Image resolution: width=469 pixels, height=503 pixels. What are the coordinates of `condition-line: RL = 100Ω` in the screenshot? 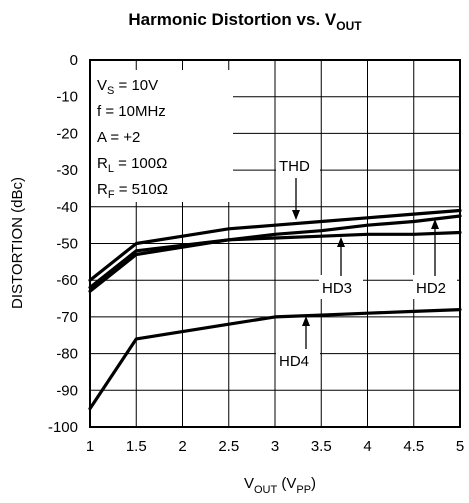 It's located at (132, 165).